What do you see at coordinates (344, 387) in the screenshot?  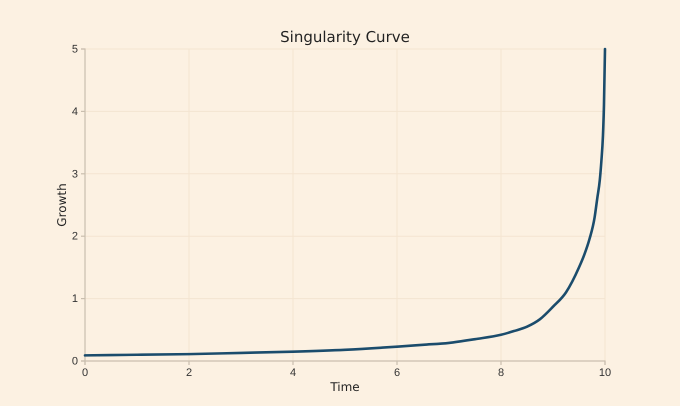 I see `x-axis-title: Time` at bounding box center [344, 387].